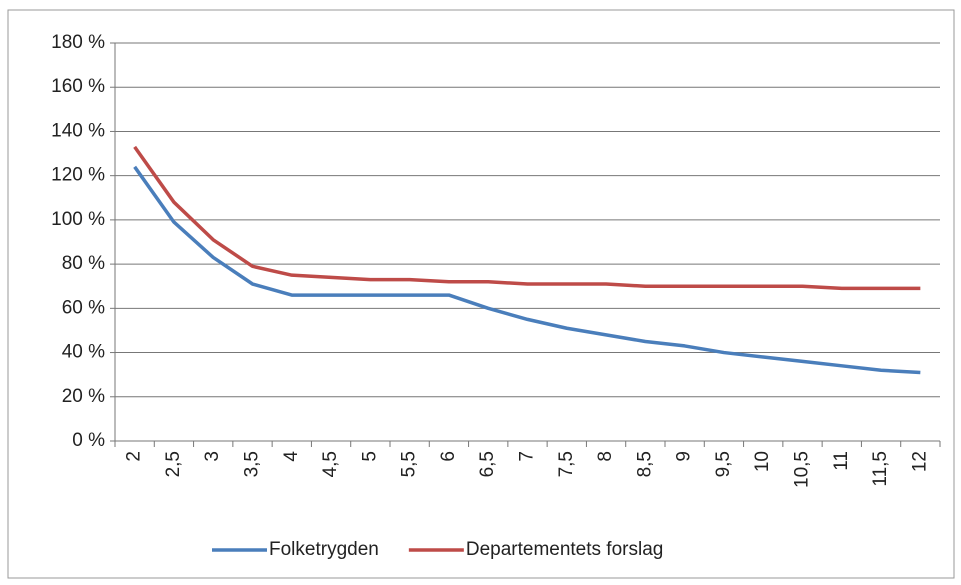  I want to click on x-tick-label: 9,5, so click(723, 464).